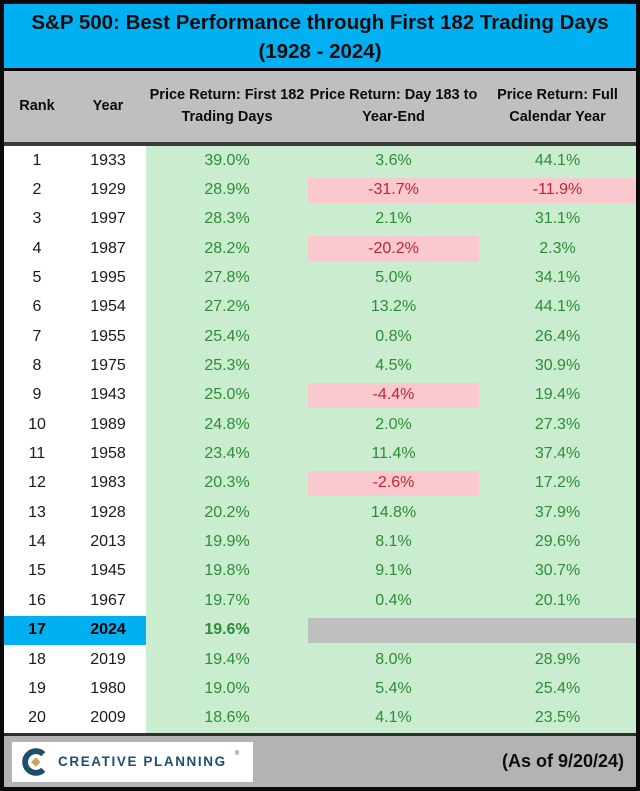 This screenshot has width=640, height=791. I want to click on rank-cell: 7, so click(37, 336).